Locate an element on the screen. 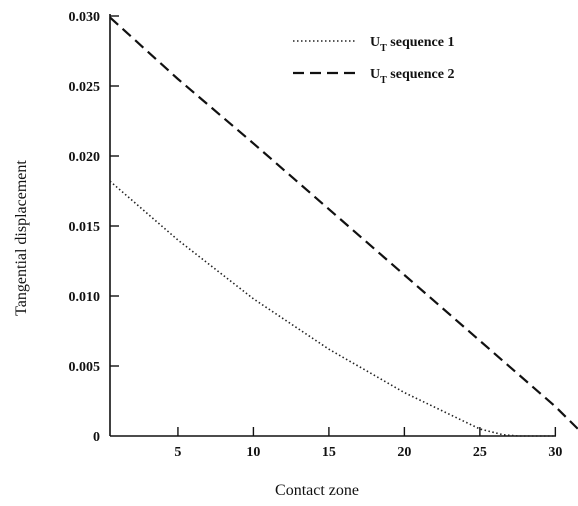 This screenshot has width=578, height=506. x-tick-label: 20 is located at coordinates (404, 452).